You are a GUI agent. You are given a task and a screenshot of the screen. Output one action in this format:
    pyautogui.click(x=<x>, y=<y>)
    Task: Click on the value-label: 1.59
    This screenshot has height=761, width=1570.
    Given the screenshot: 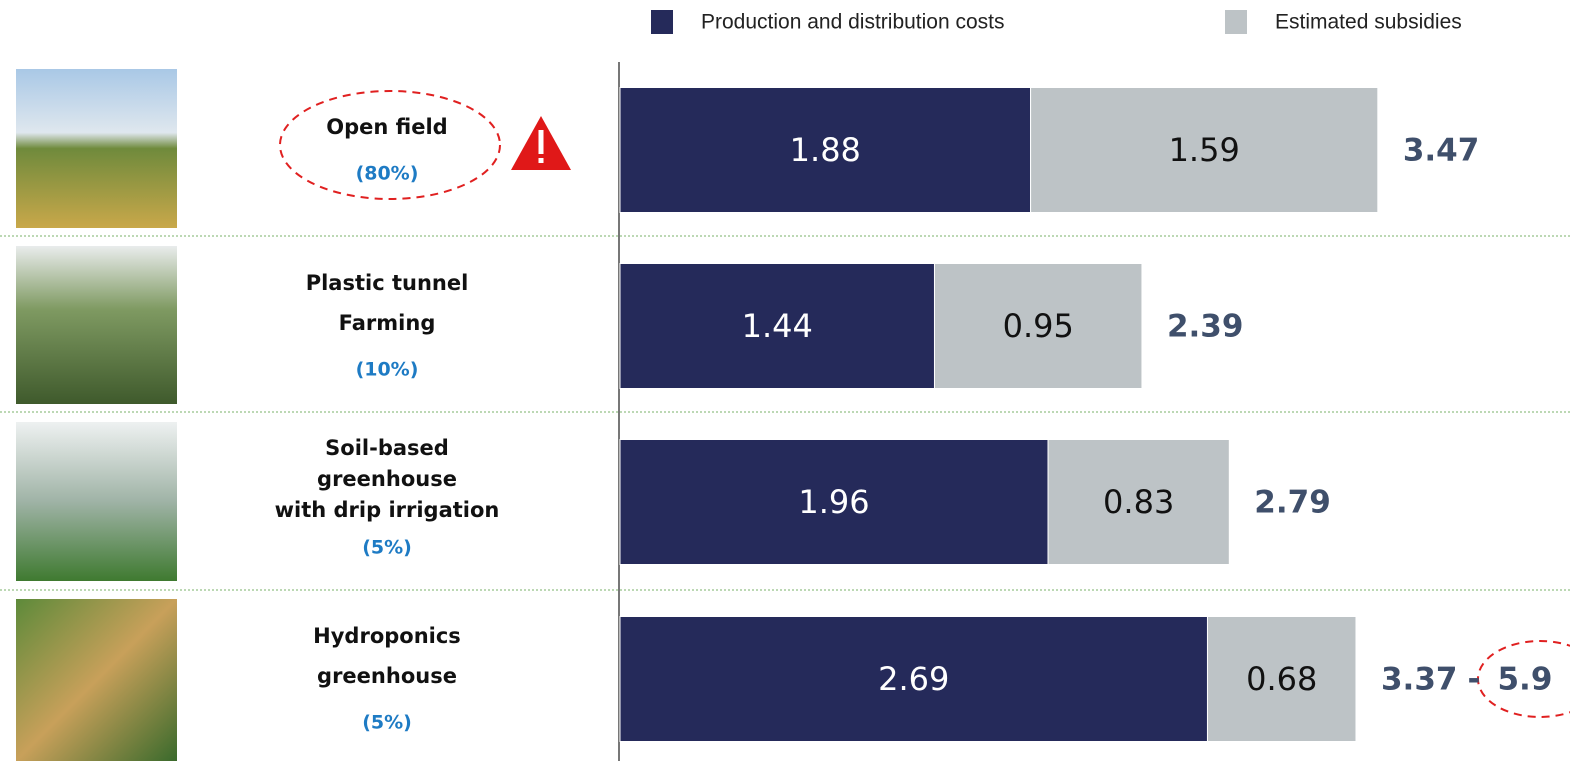 What is the action you would take?
    pyautogui.click(x=1204, y=150)
    